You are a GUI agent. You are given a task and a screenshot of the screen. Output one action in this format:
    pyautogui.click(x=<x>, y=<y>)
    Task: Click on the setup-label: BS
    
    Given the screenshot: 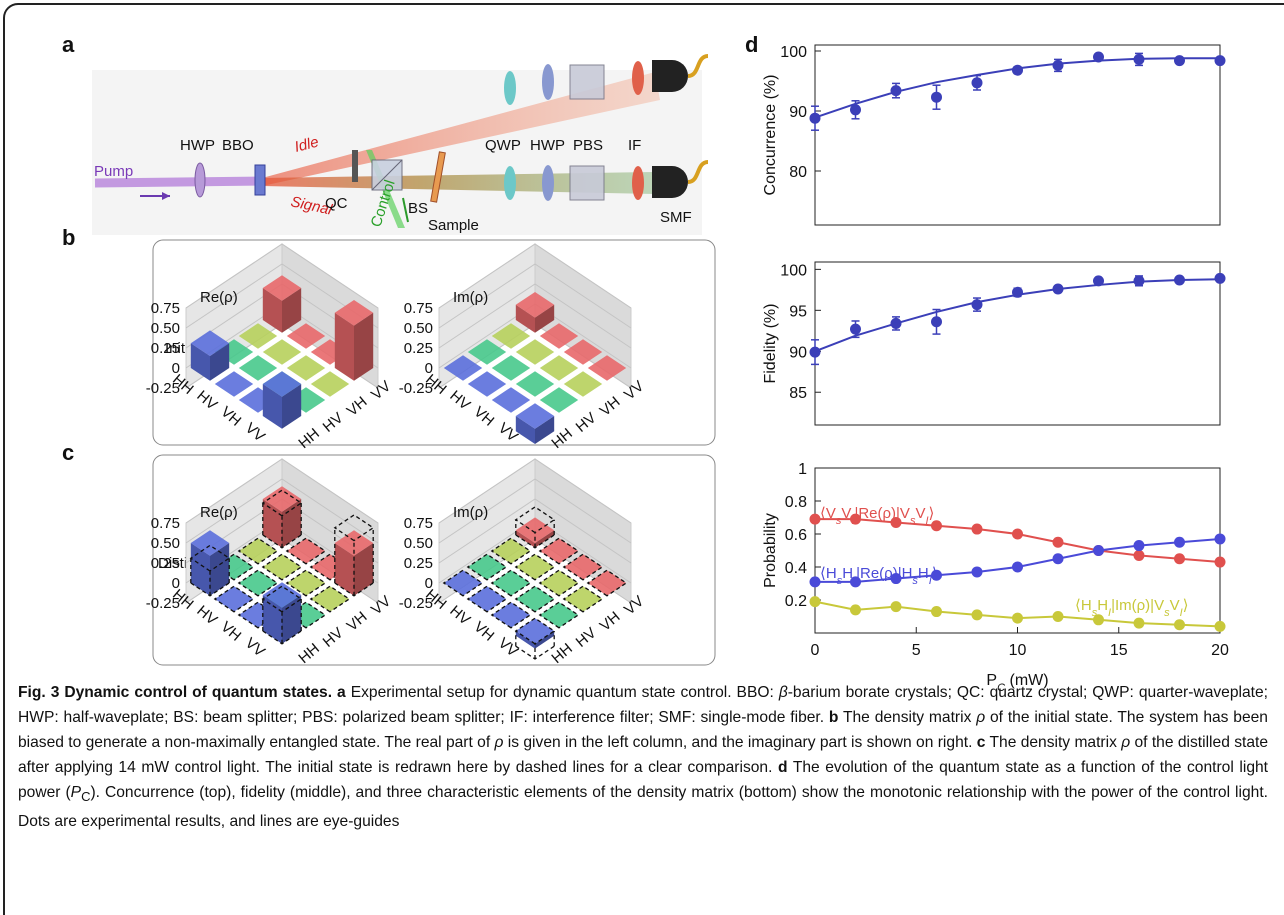 What is the action you would take?
    pyautogui.click(x=418, y=208)
    